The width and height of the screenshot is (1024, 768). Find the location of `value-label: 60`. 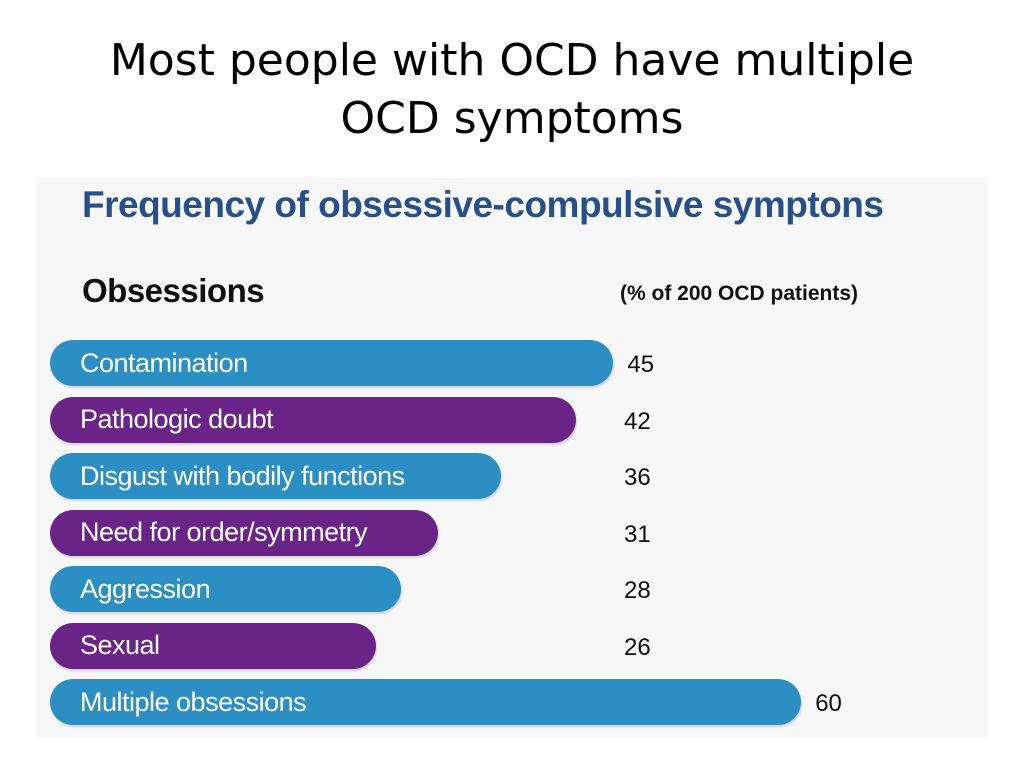

value-label: 60 is located at coordinates (828, 703).